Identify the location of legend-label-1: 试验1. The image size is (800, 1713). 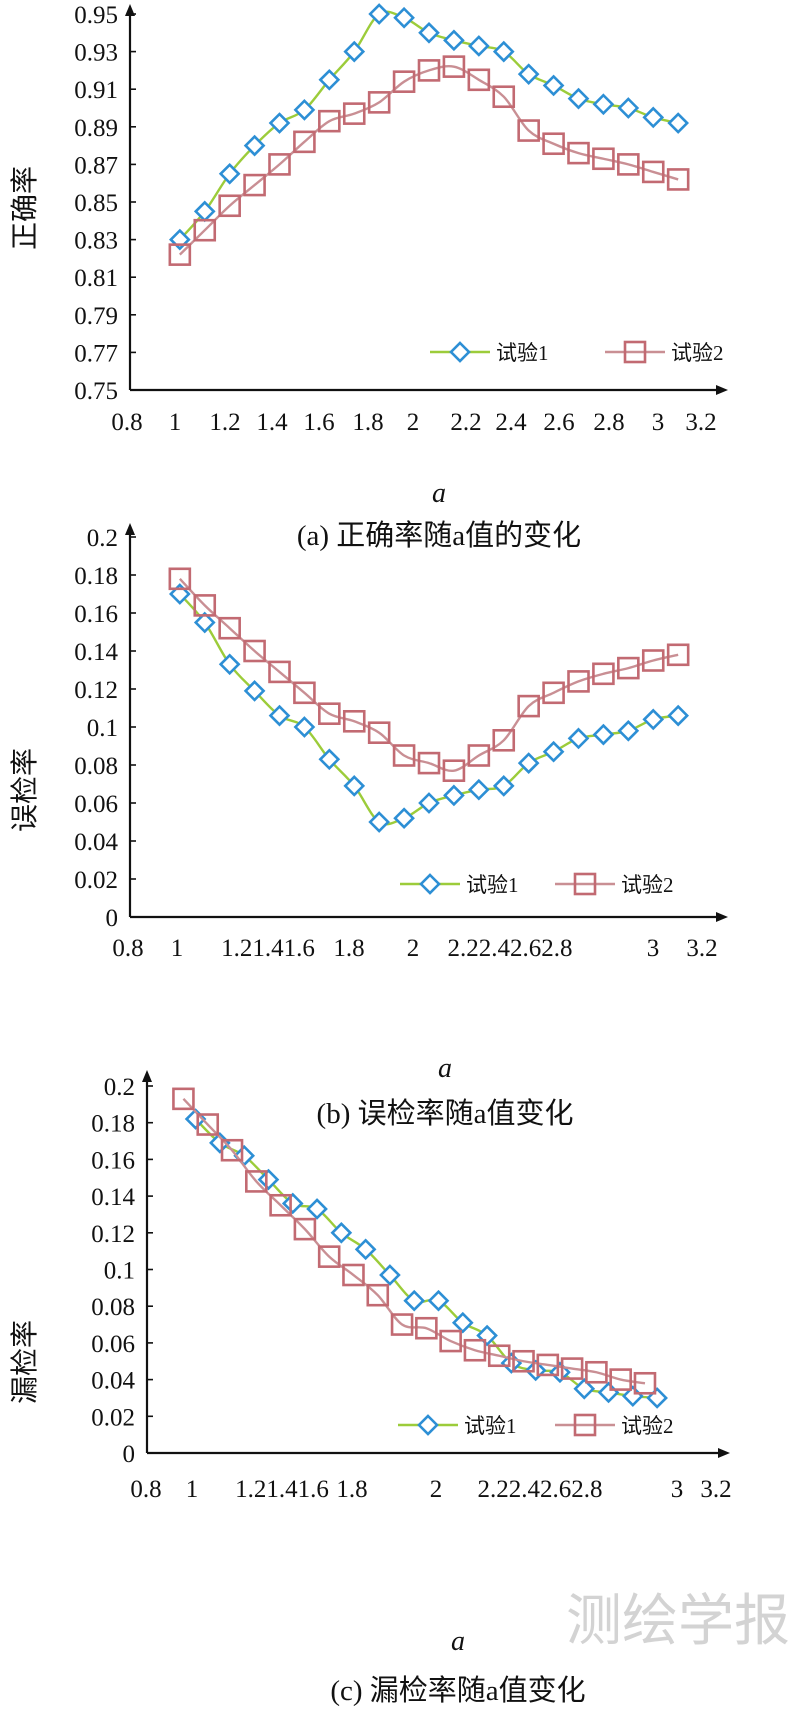
(522, 353).